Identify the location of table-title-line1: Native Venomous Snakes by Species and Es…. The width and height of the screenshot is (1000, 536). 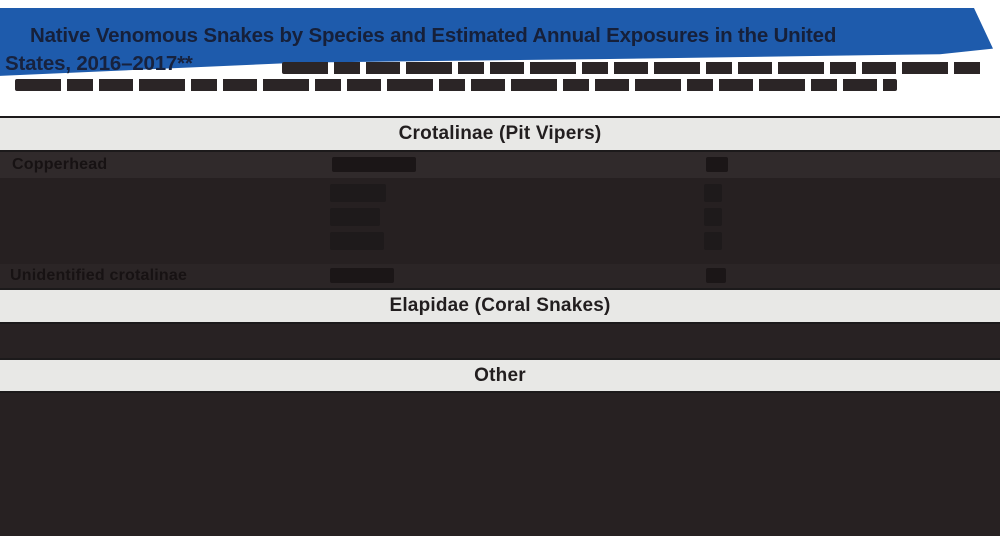
(433, 35).